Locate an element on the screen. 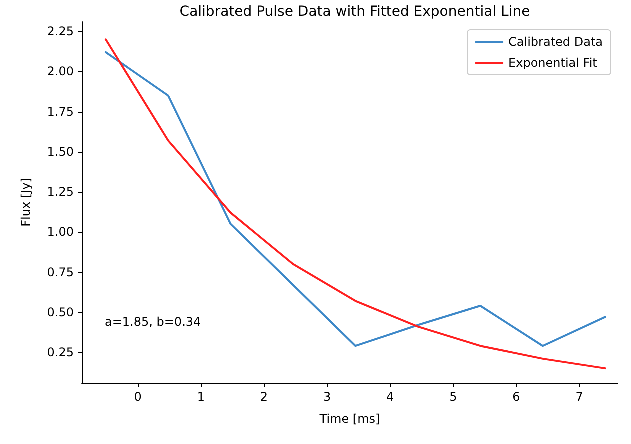  annotation: a=1.85, b=0.34 is located at coordinates (153, 322).